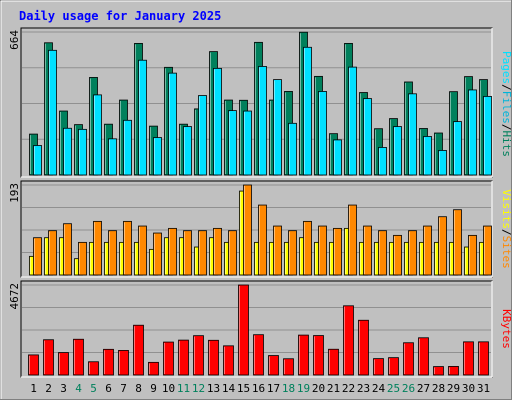 The height and width of the screenshot is (400, 512). I want to click on day-label-25: 25, so click(393, 388).